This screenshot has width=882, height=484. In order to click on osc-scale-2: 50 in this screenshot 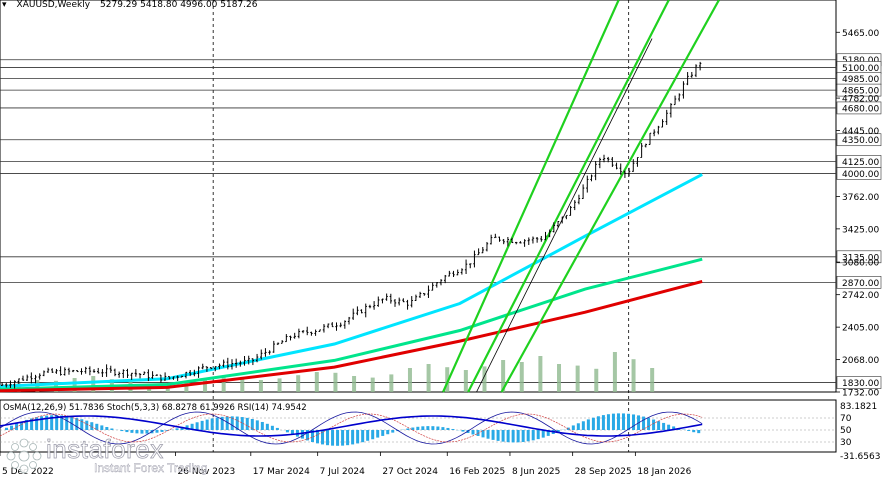, I will do `click(846, 431)`.